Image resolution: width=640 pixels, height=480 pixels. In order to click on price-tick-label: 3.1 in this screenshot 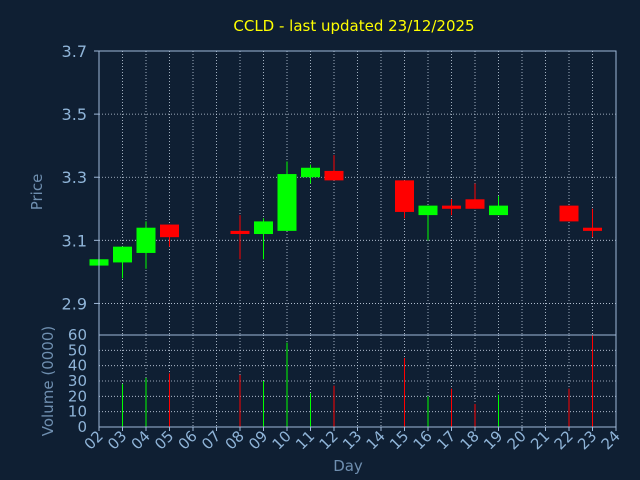, I will do `click(74, 240)`.